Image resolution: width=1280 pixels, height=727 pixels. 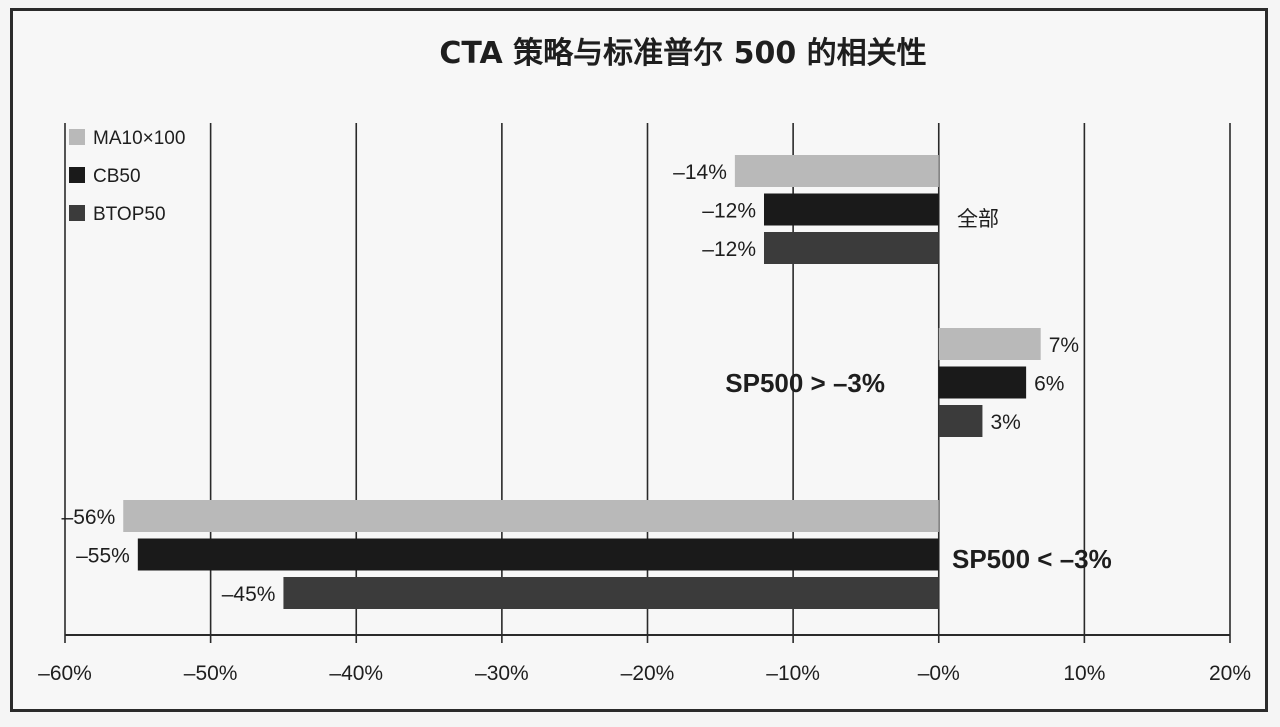 What do you see at coordinates (793, 673) in the screenshot?
I see `x-tick-label: –10%` at bounding box center [793, 673].